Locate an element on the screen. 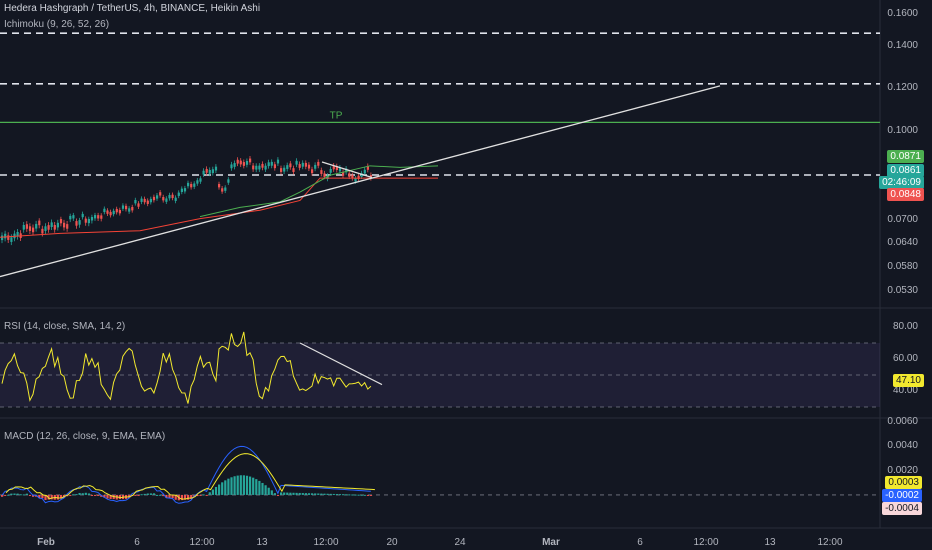 The width and height of the screenshot is (932, 550). rsi-tick-label: 60.00 is located at coordinates (905, 358).